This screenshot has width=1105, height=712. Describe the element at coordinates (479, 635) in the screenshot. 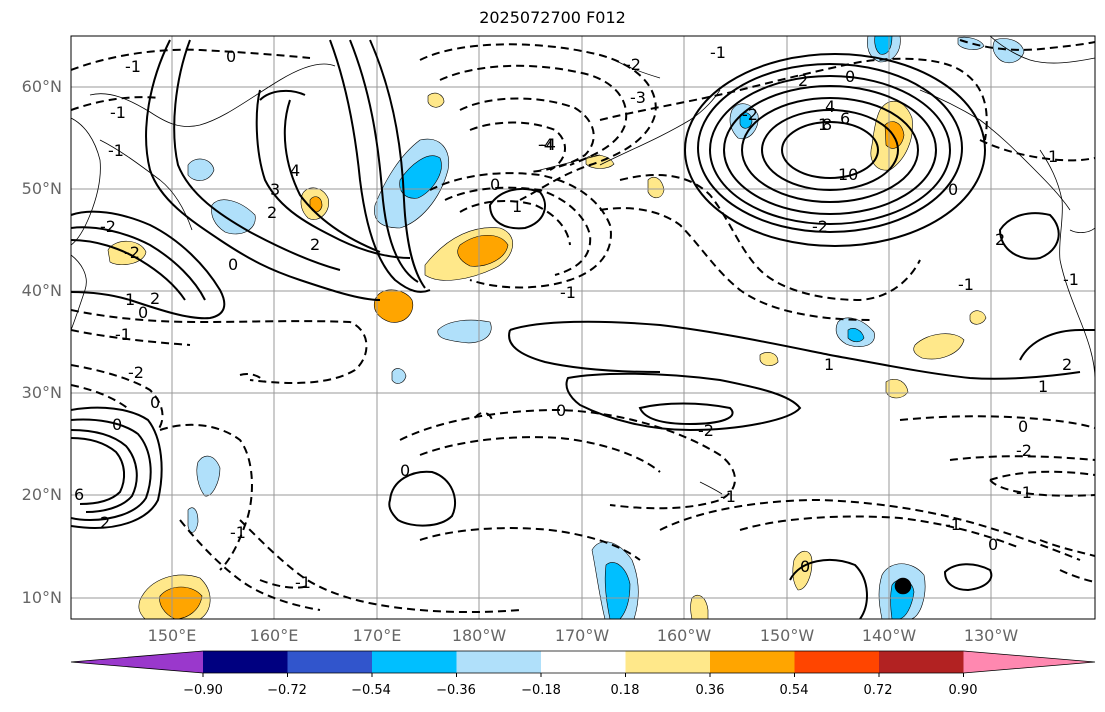

I see `lon-label: 180°W` at that location.